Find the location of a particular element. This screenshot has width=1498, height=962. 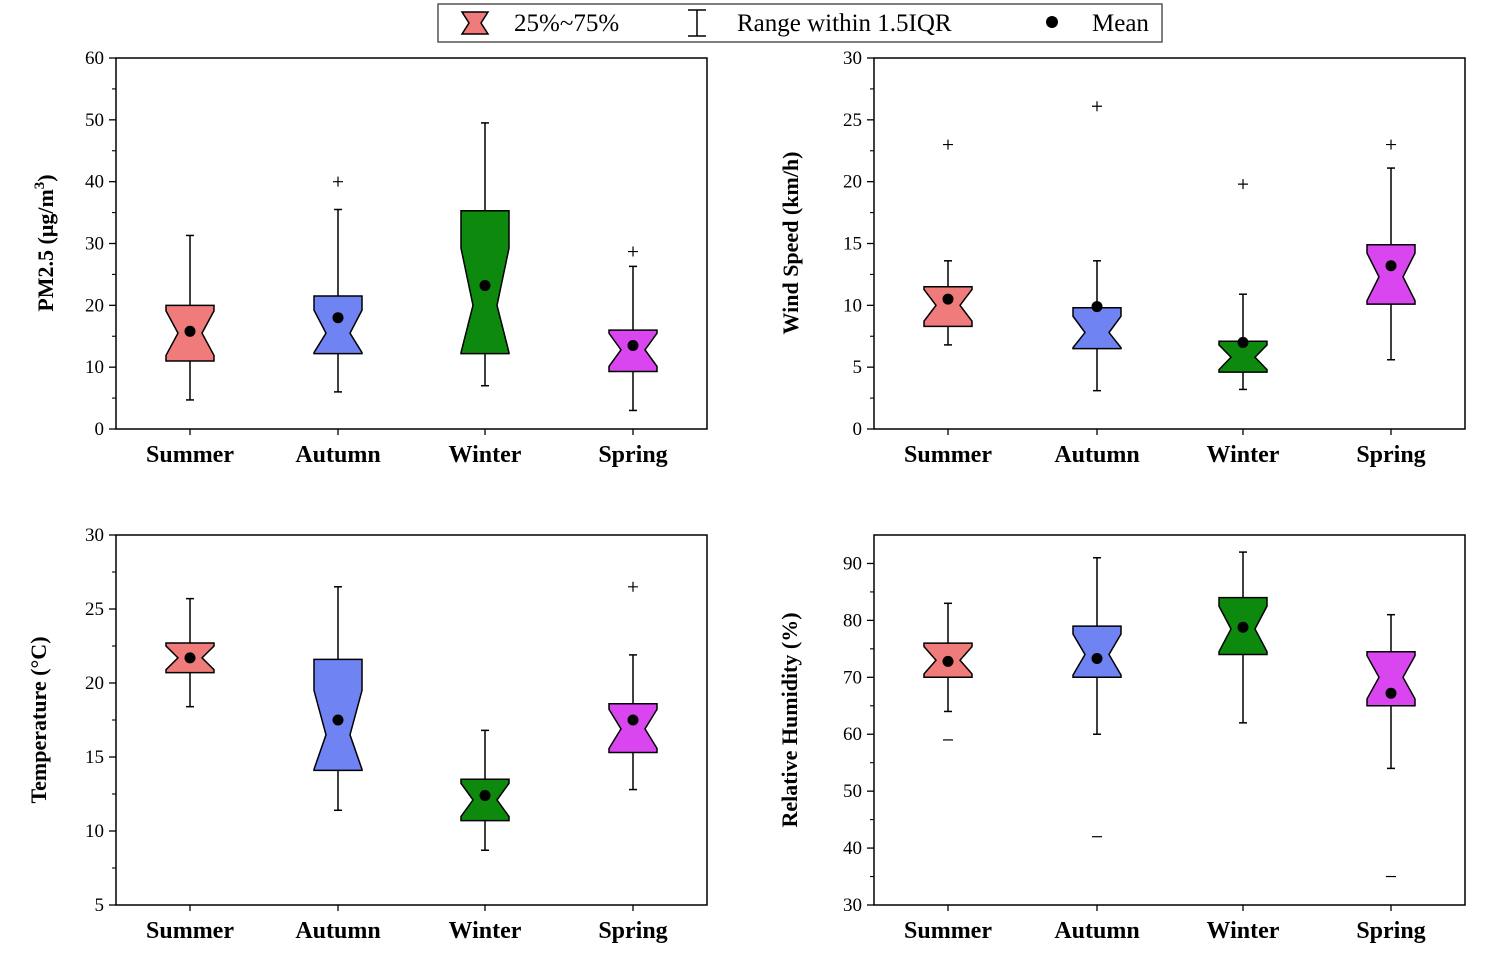

legend-mean-label: Mean is located at coordinates (1120, 23).